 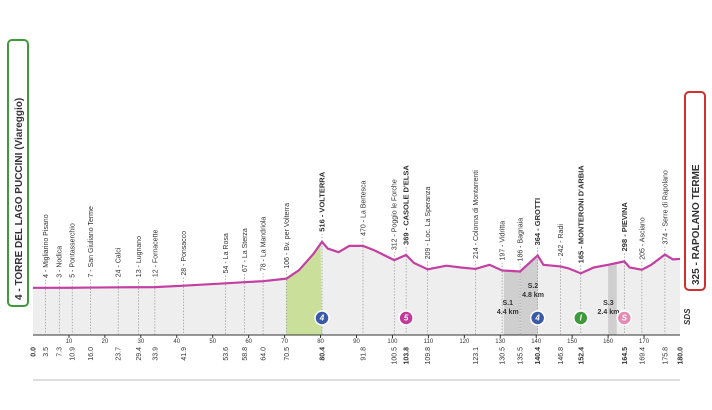 I want to click on place-label: 24 - Calci, so click(x=119, y=262).